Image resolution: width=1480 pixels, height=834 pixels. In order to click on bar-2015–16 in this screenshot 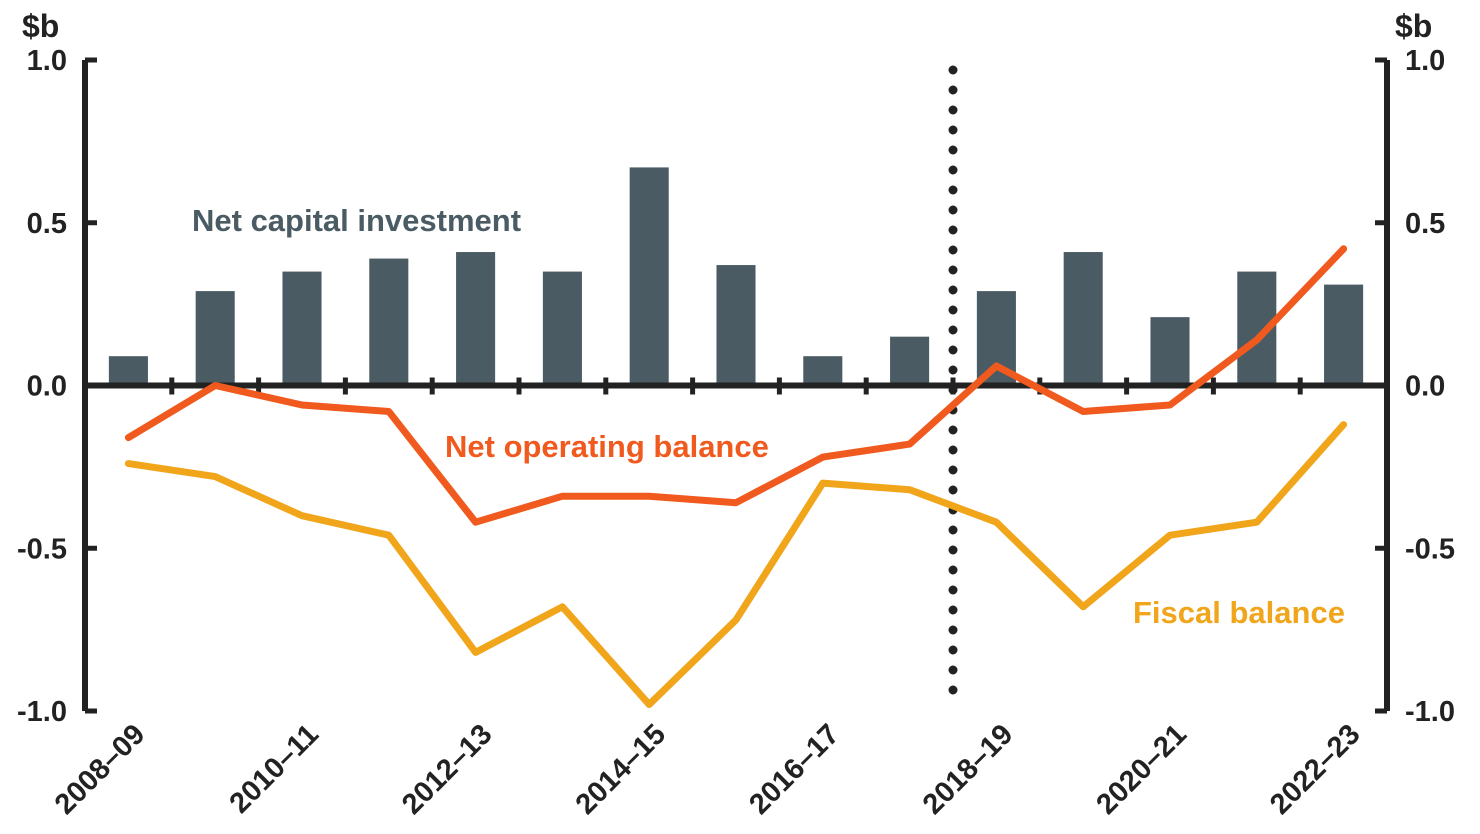, I will do `click(736, 325)`.